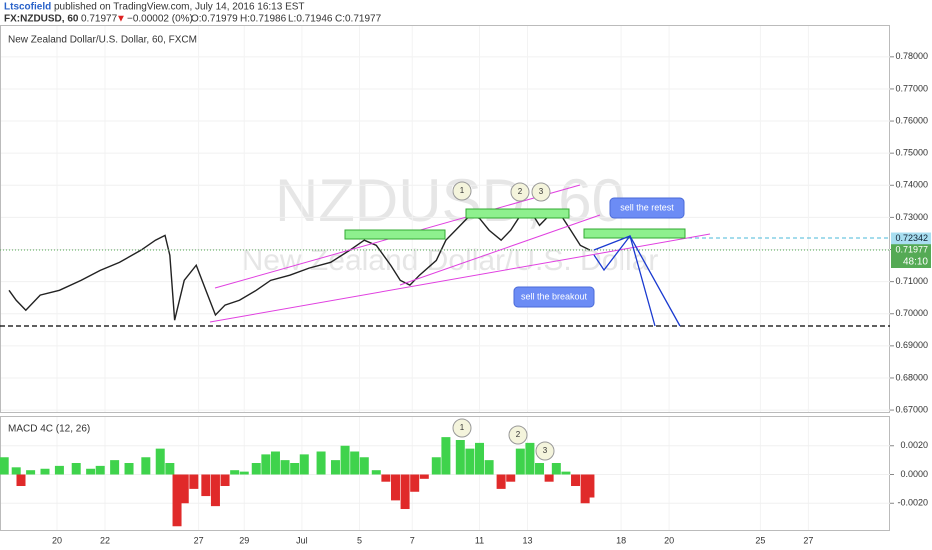  I want to click on y-tick-label: 0.0000, so click(914, 474).